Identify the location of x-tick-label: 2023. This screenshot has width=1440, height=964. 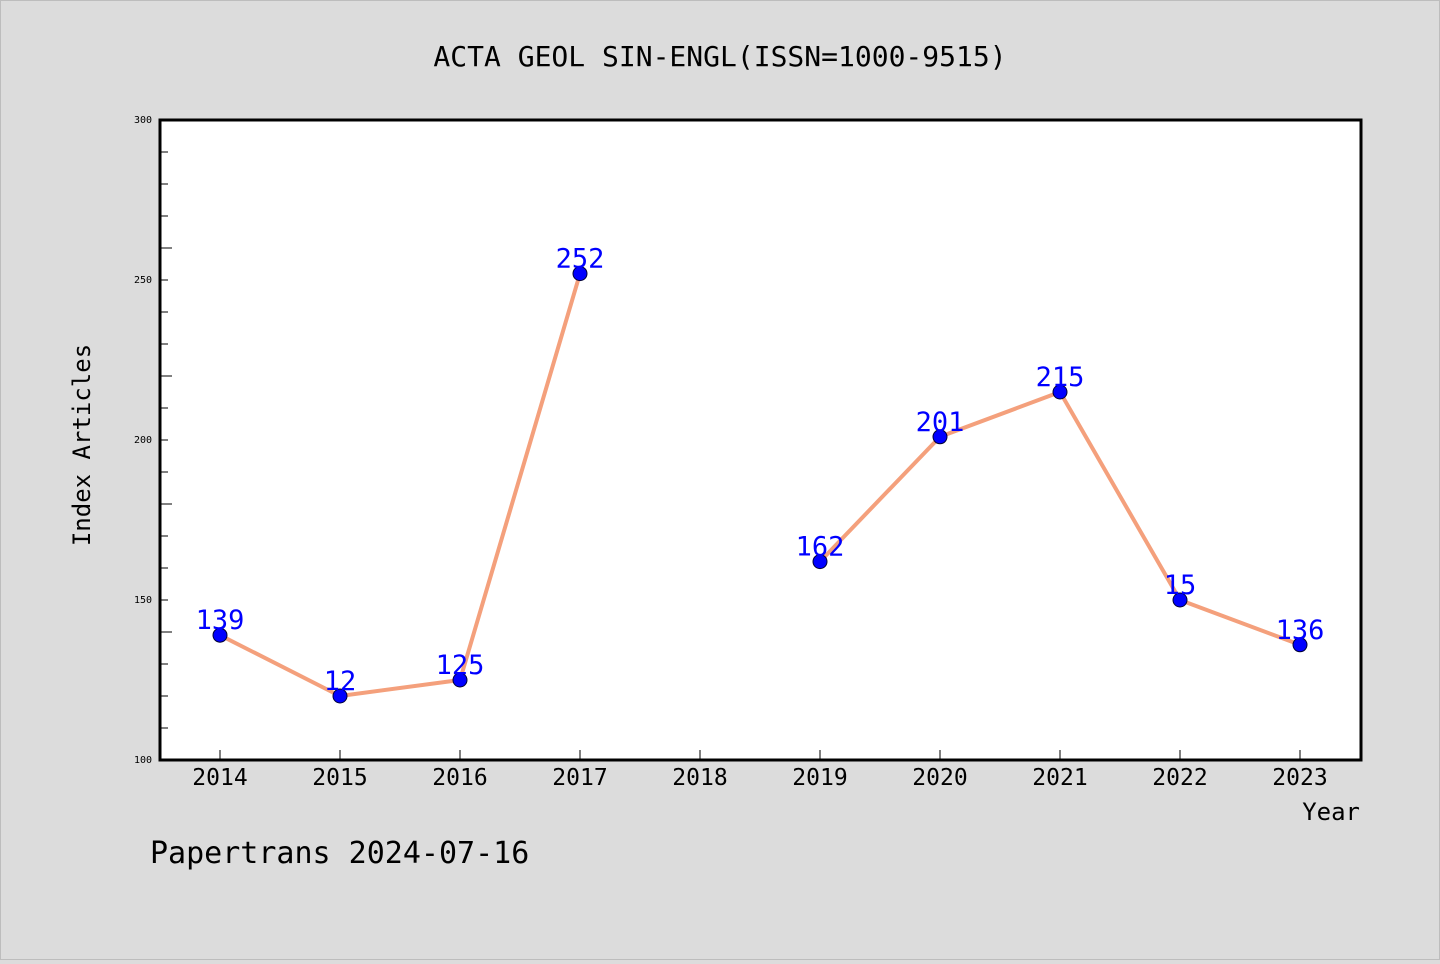
(1299, 778).